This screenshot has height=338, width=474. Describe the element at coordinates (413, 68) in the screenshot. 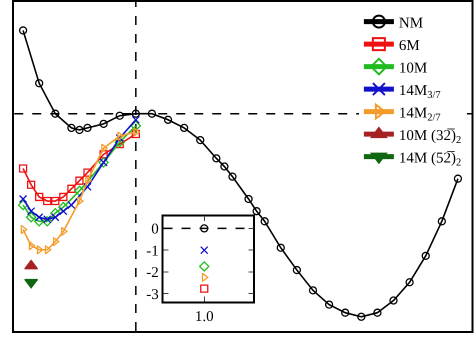

I see `legend-label: 10M` at that location.